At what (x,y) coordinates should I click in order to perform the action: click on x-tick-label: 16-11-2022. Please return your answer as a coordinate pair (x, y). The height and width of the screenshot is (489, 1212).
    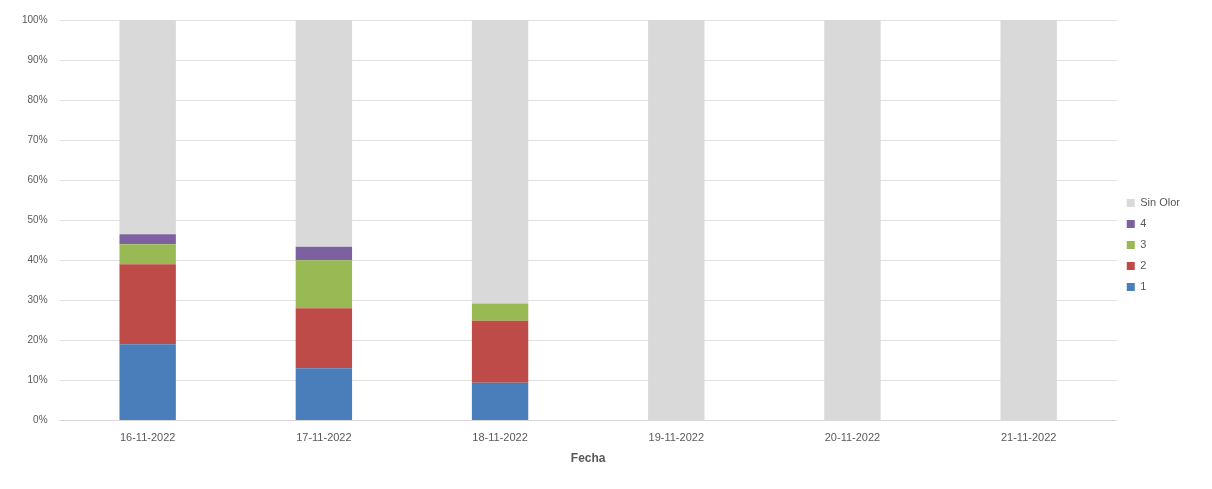
    Looking at the image, I should click on (147, 437).